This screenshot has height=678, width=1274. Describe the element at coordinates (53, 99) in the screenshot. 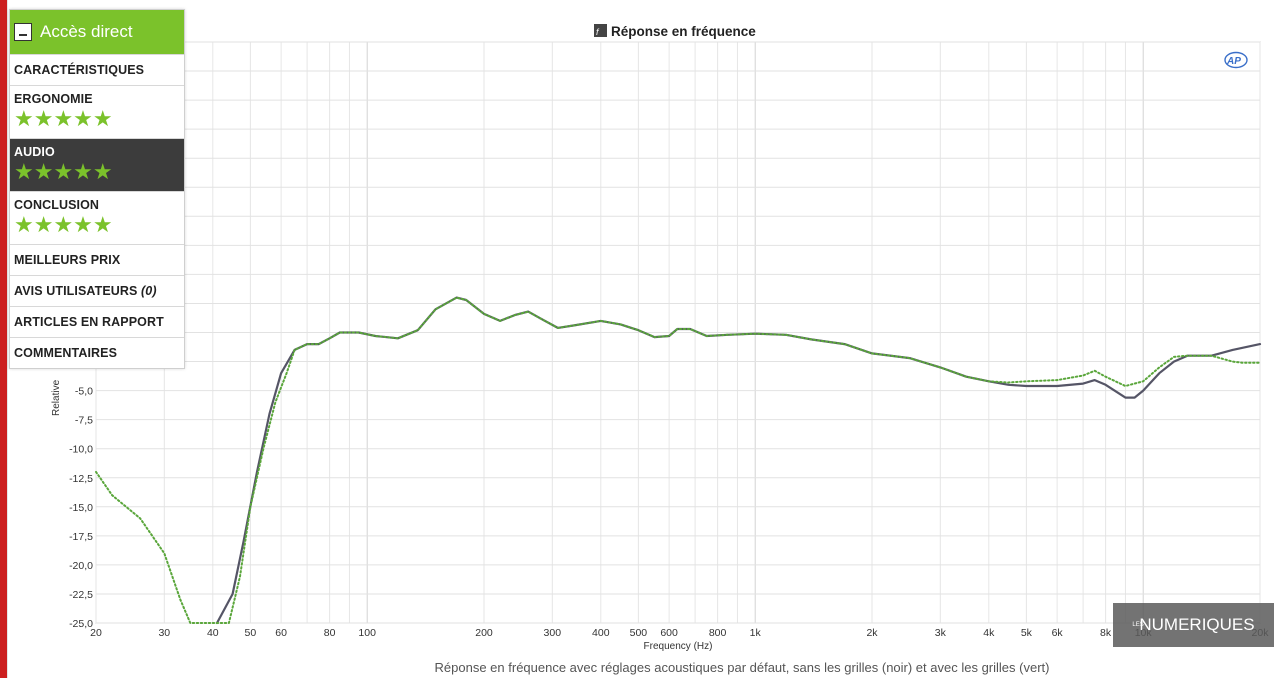

I see `sidebar-item-label: ERGONOMIE` at that location.